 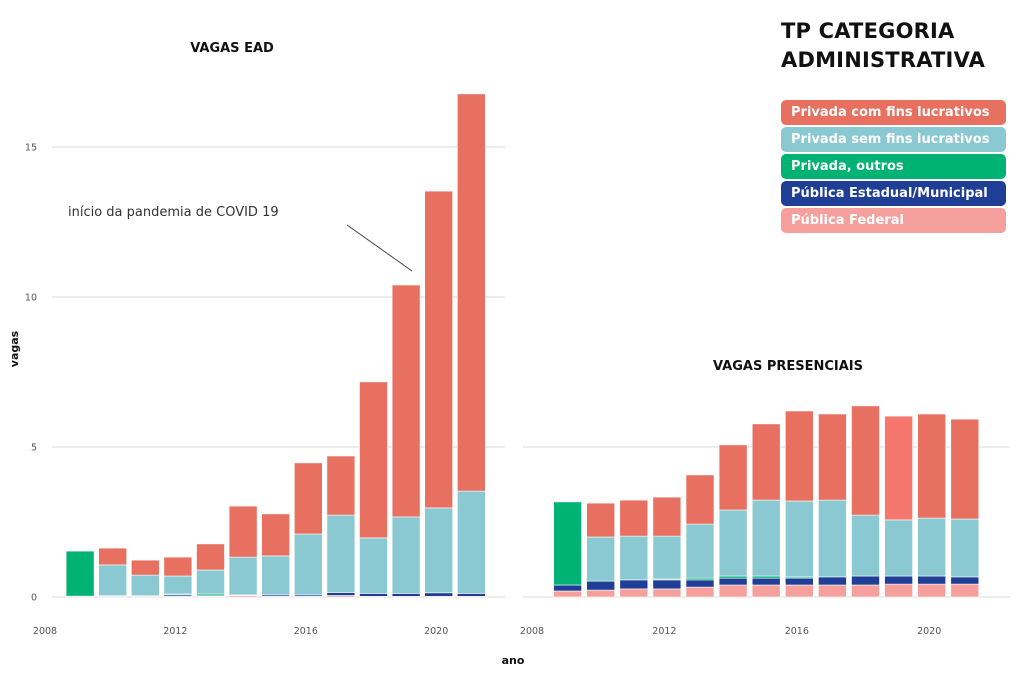 What do you see at coordinates (31, 298) in the screenshot?
I see `y-tick-label: 10` at bounding box center [31, 298].